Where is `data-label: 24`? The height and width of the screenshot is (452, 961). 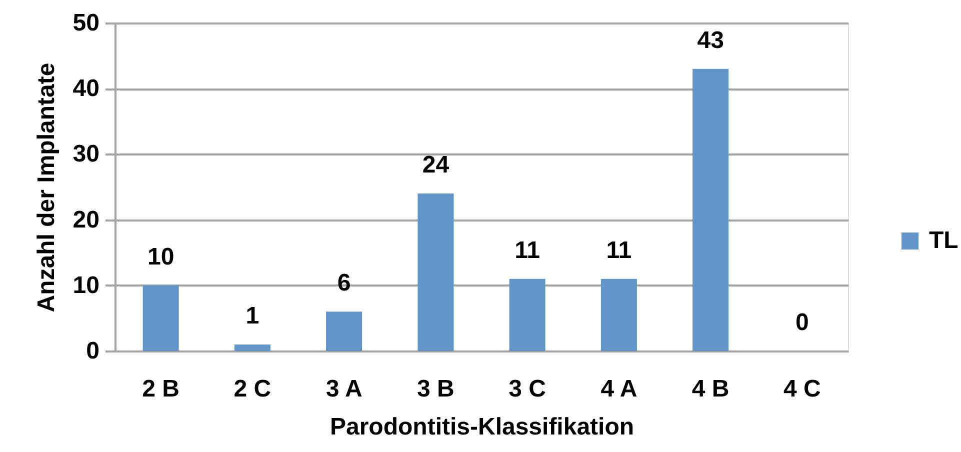 data-label: 24 is located at coordinates (436, 165).